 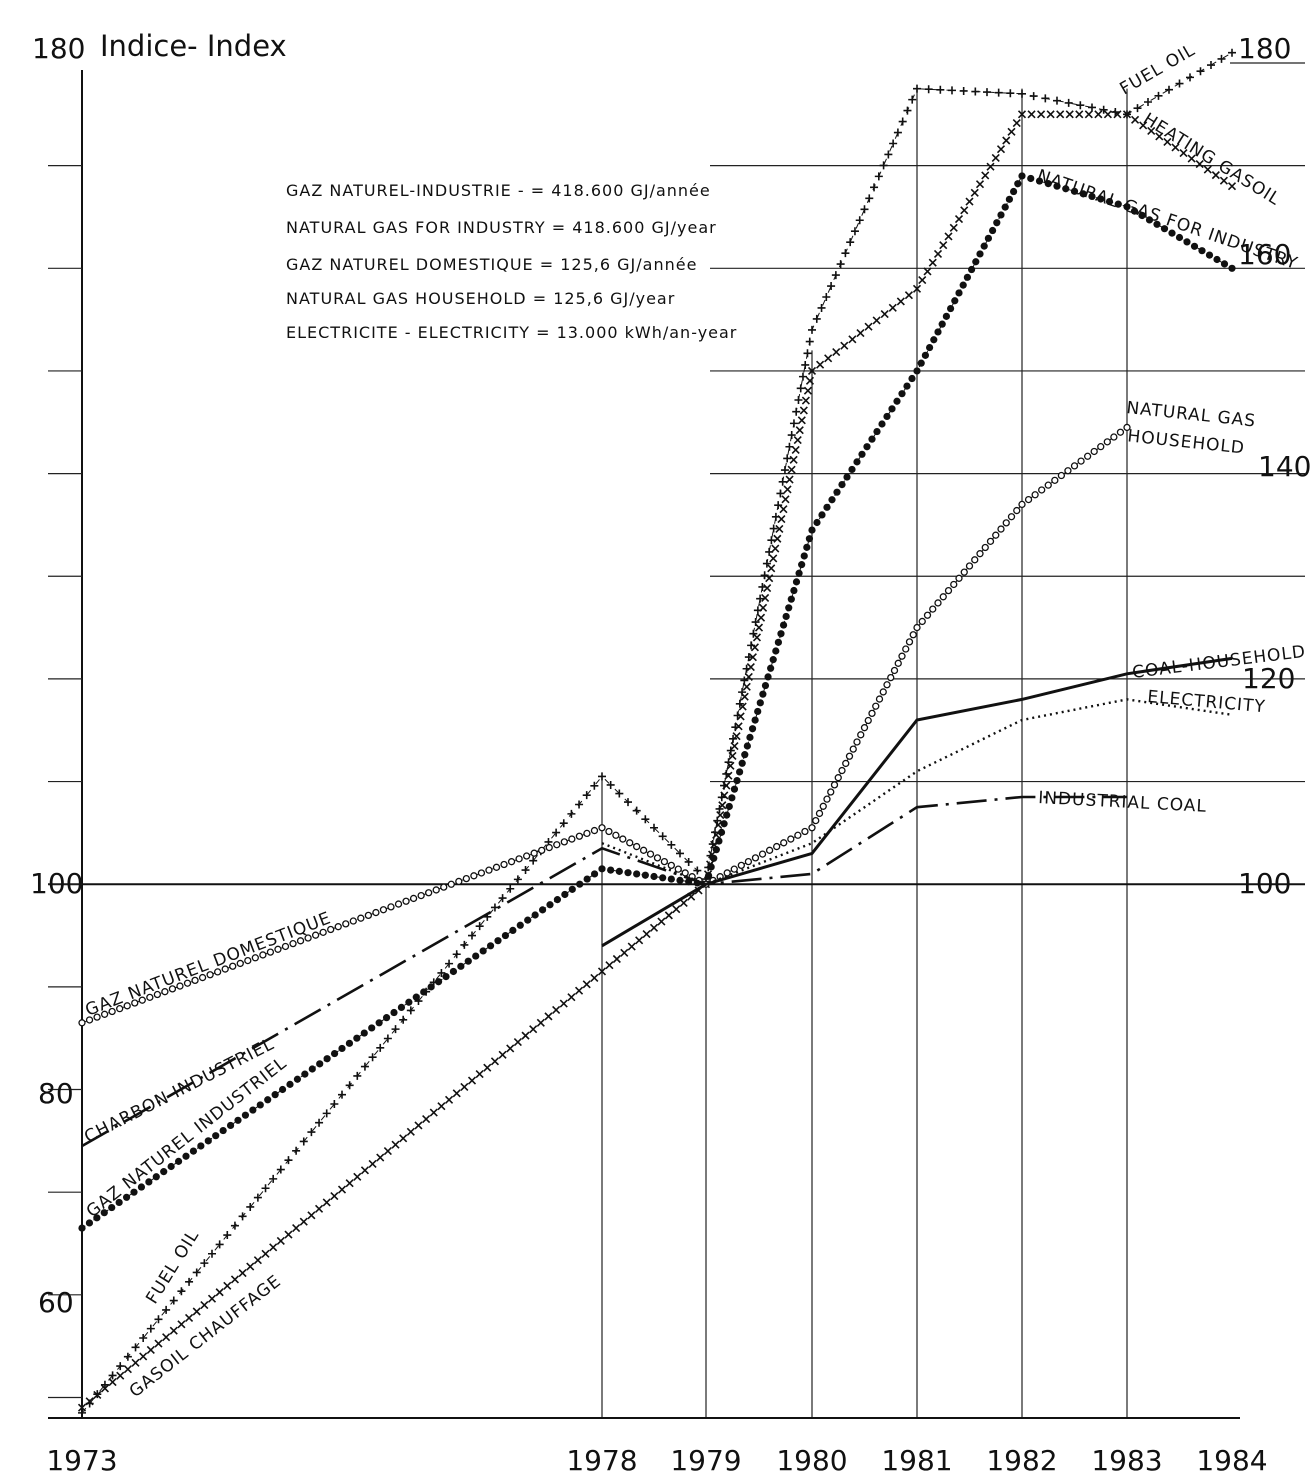 What do you see at coordinates (56, 1093) in the screenshot?
I see `y-tick-left-80: 80` at bounding box center [56, 1093].